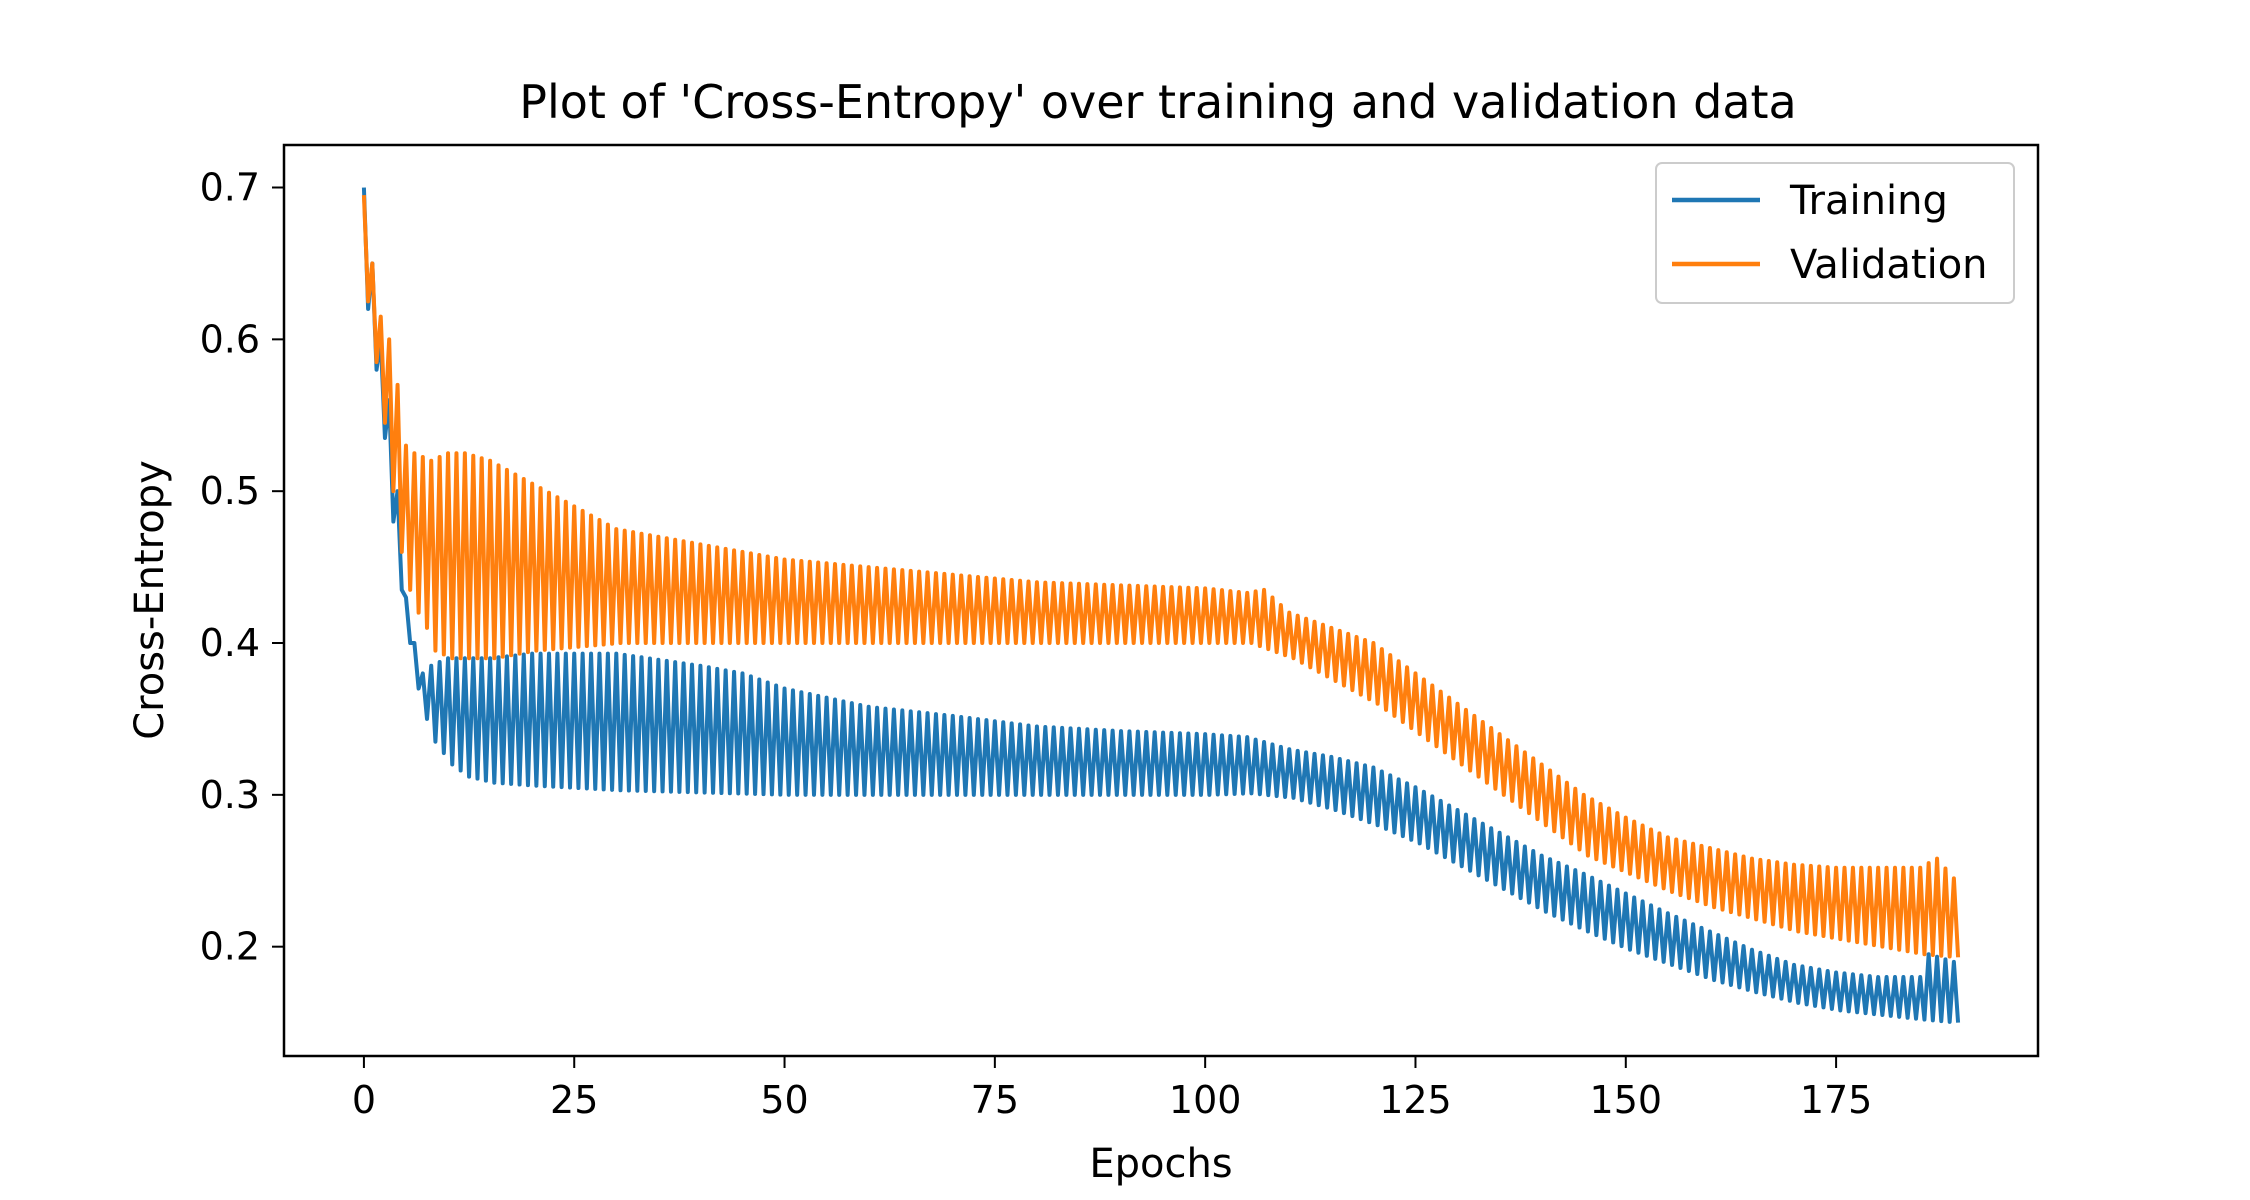 Image resolution: width=2250 pixels, height=1200 pixels. Describe the element at coordinates (1415, 1100) in the screenshot. I see `x-tick-label: 125` at that location.